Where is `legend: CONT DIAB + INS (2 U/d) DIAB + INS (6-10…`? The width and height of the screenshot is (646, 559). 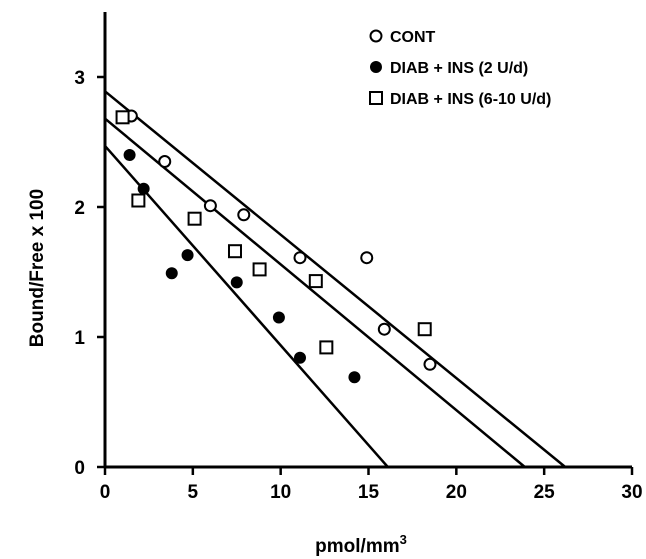
legend: CONT DIAB + INS (2 U/d) DIAB + INS (6-10… is located at coordinates (460, 68).